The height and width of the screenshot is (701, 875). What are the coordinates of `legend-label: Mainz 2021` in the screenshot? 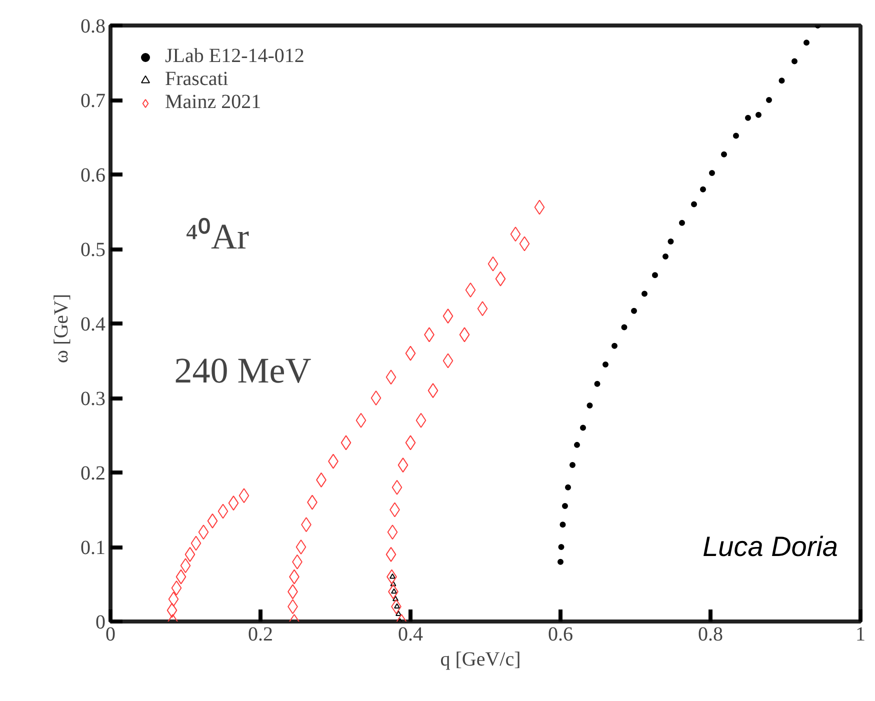 It's located at (213, 102).